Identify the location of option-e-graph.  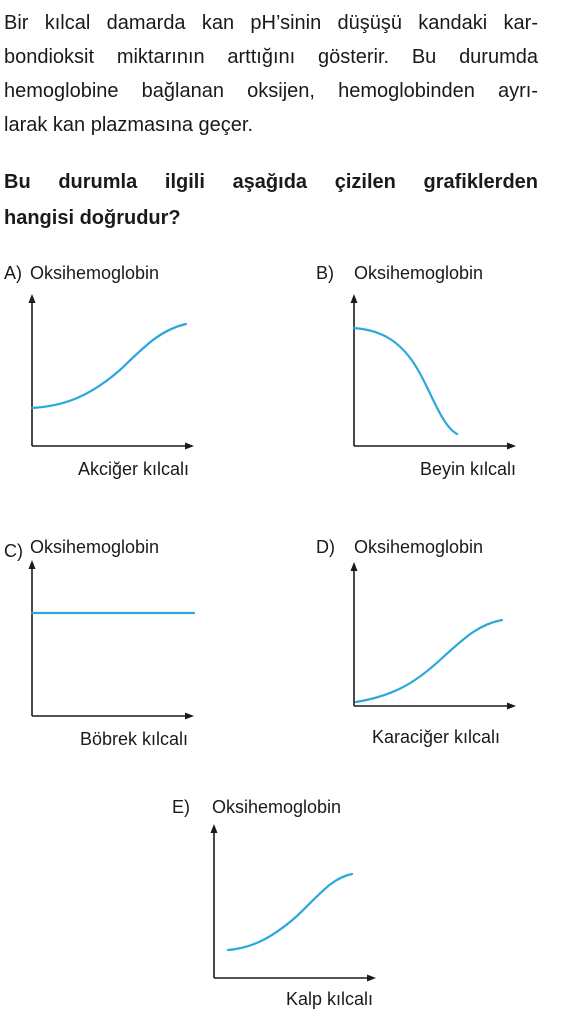
(293, 903).